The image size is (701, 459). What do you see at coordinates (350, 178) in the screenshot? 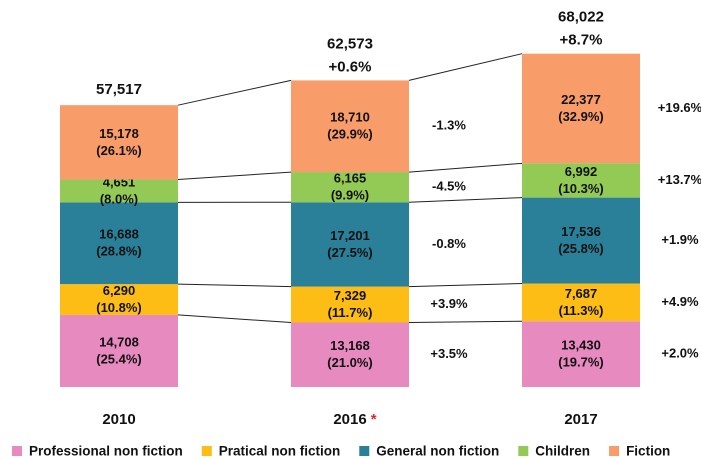
I see `value-label: 6,165` at bounding box center [350, 178].